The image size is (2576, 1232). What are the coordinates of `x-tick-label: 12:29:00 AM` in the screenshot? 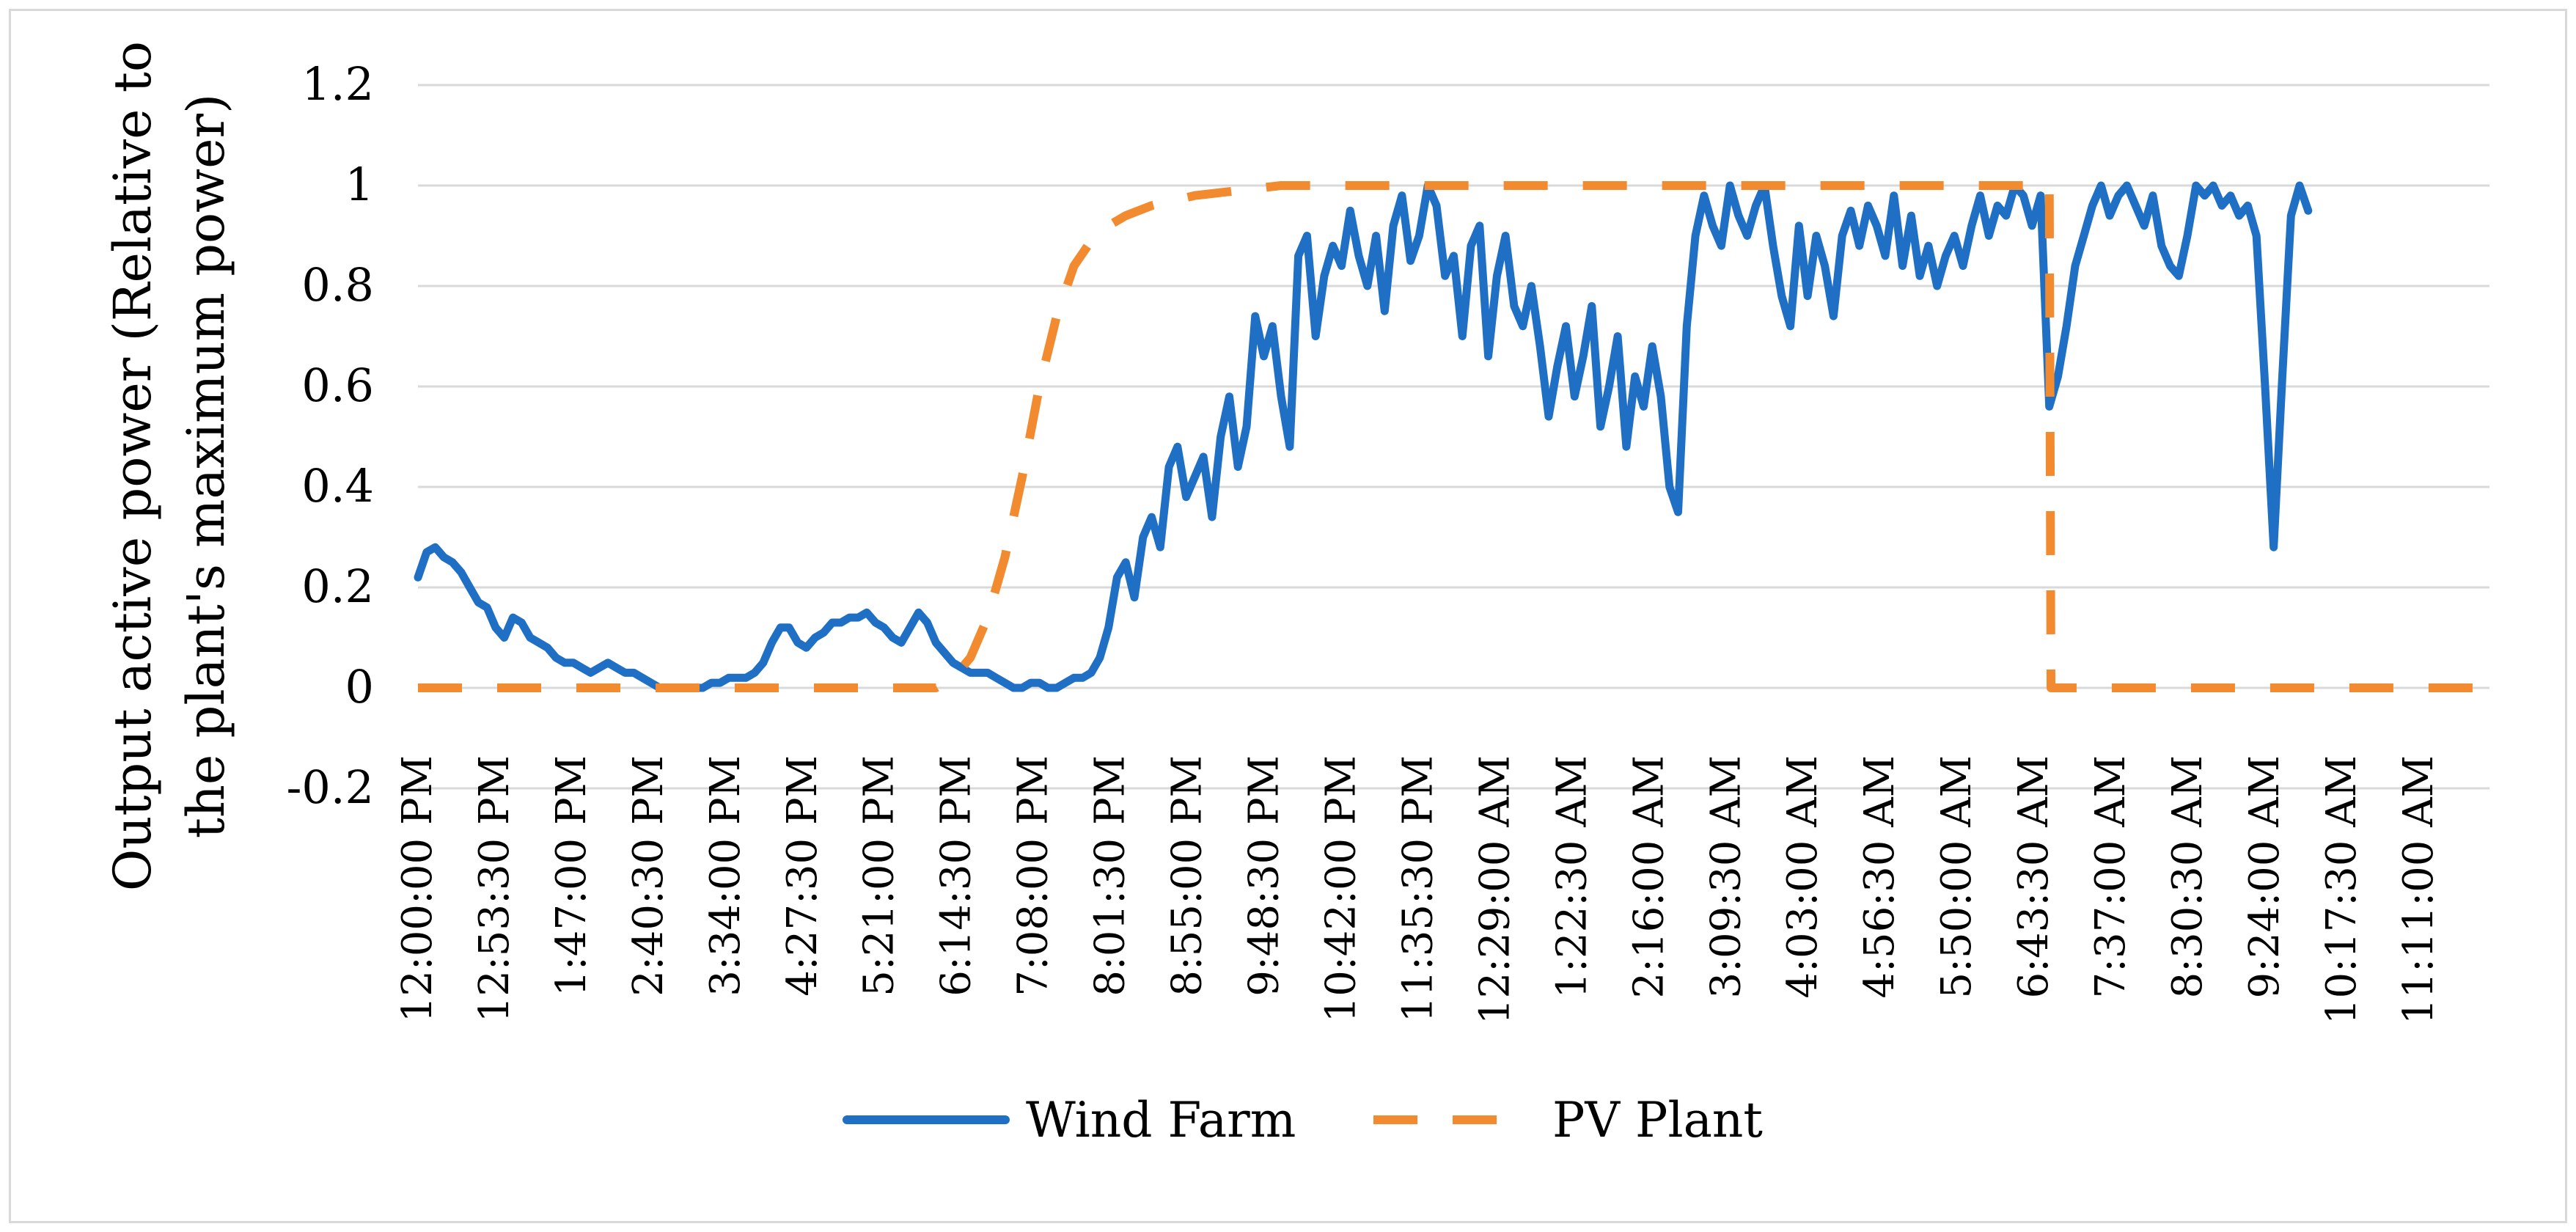 It's located at (1495, 889).